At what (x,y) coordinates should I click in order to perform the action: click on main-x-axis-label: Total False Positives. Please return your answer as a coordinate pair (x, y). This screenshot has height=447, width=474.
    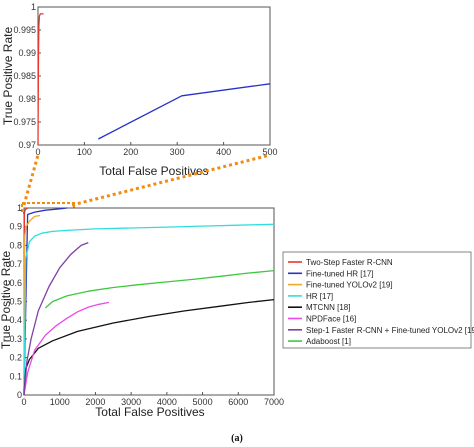
    Looking at the image, I should click on (149, 412).